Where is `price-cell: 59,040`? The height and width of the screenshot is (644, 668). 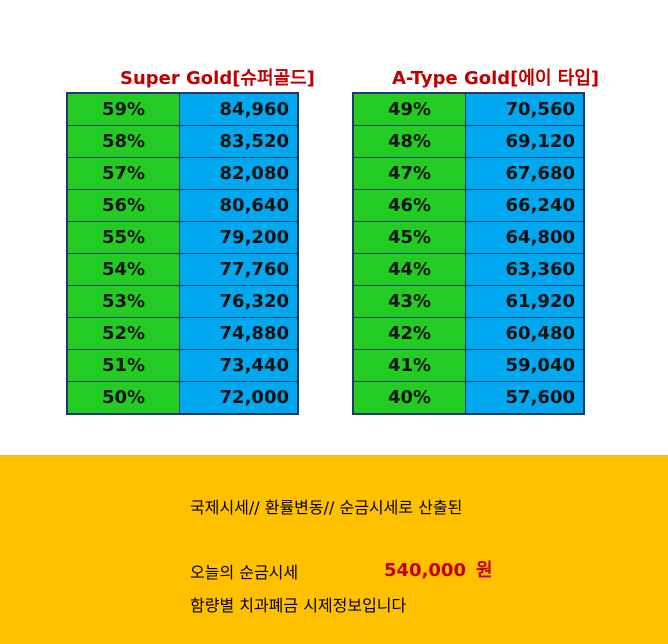
price-cell: 59,040 is located at coordinates (525, 365).